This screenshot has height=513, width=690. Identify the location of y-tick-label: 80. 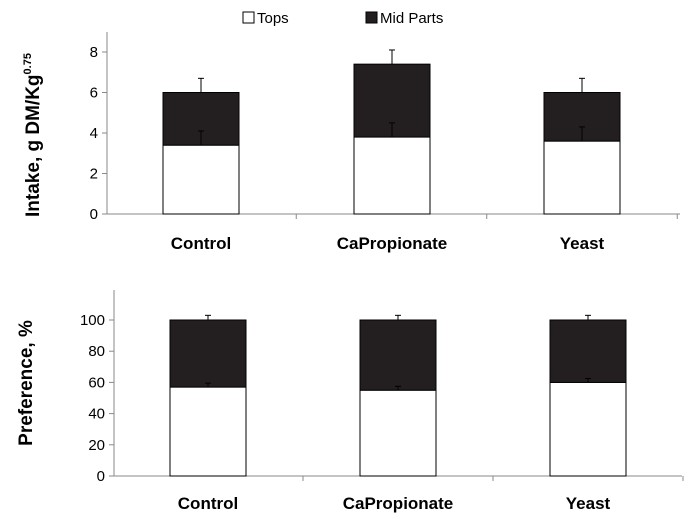
(96, 351).